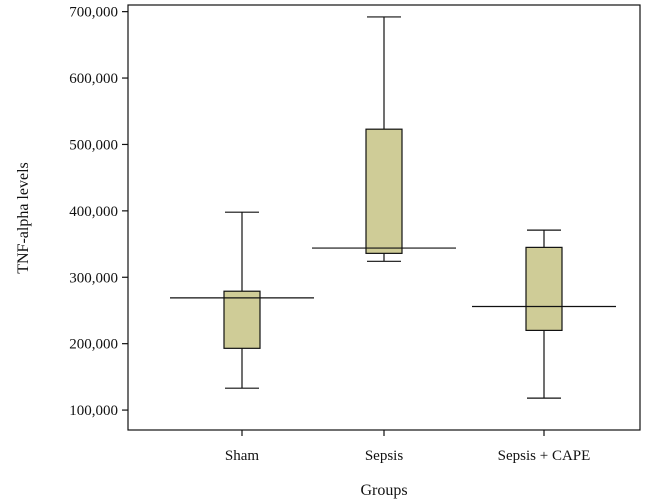 This screenshot has width=648, height=500. I want to click on y-tick-label: 500,000, so click(93, 145).